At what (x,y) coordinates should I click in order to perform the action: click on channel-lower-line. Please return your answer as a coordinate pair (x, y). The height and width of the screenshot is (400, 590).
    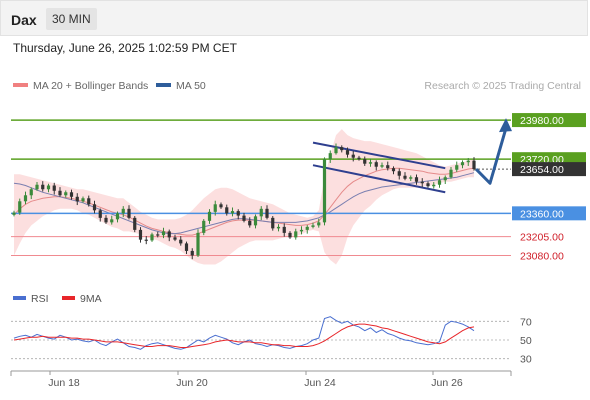
    Looking at the image, I should click on (379, 179).